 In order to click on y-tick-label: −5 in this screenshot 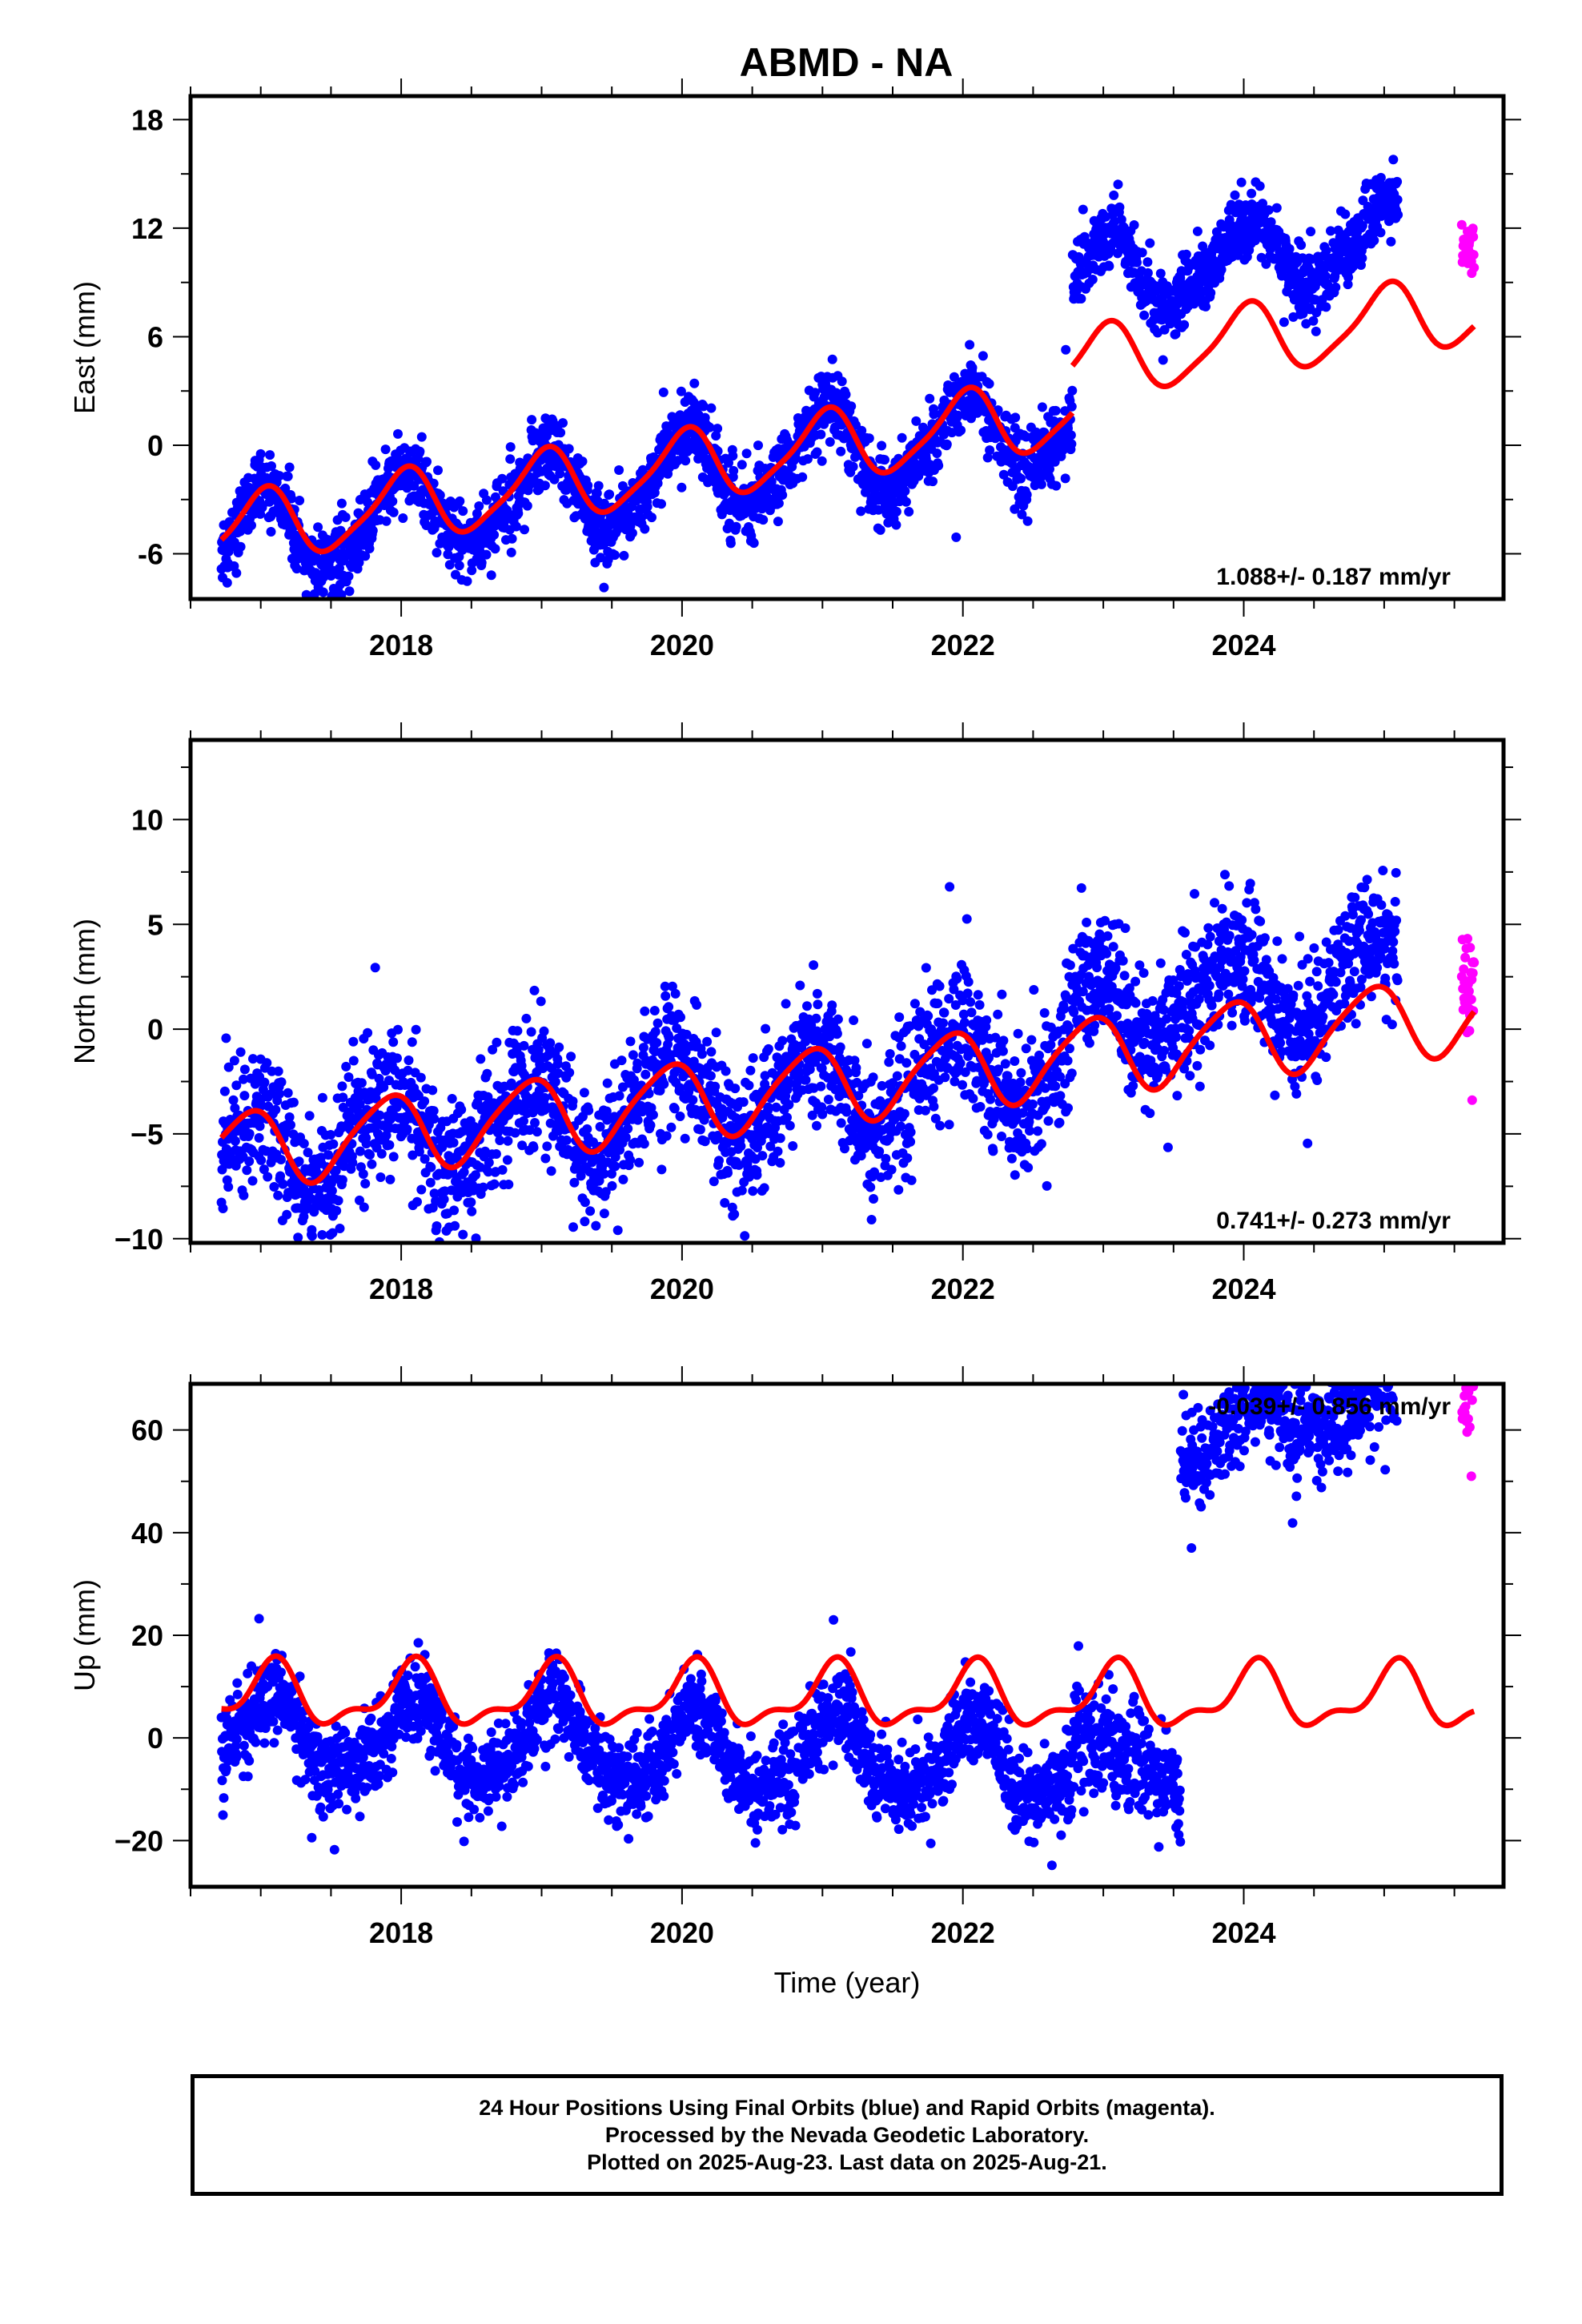, I will do `click(146, 1134)`.